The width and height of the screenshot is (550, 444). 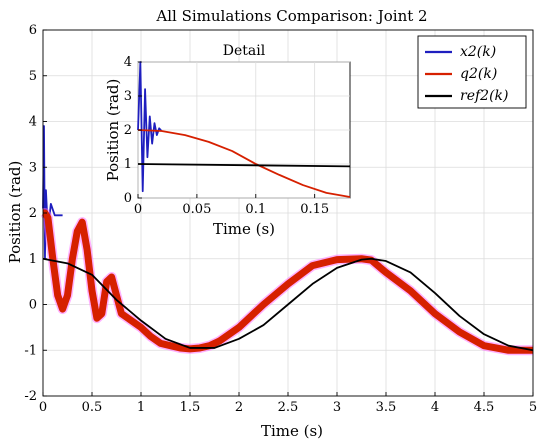 What do you see at coordinates (33, 76) in the screenshot?
I see `main-y-tick-label: 5` at bounding box center [33, 76].